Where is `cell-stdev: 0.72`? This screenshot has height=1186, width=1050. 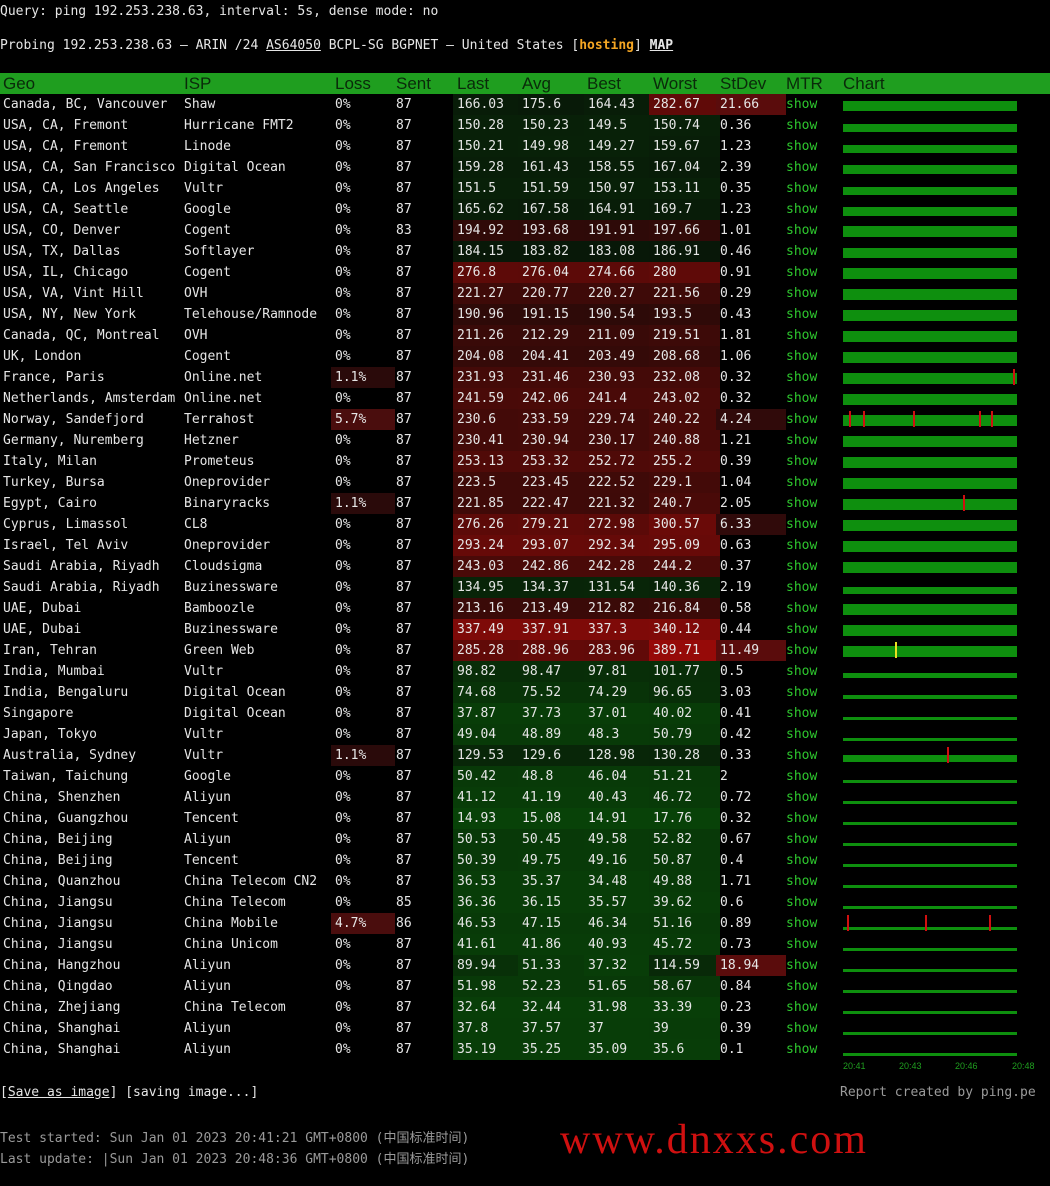 cell-stdev: 0.72 is located at coordinates (736, 797).